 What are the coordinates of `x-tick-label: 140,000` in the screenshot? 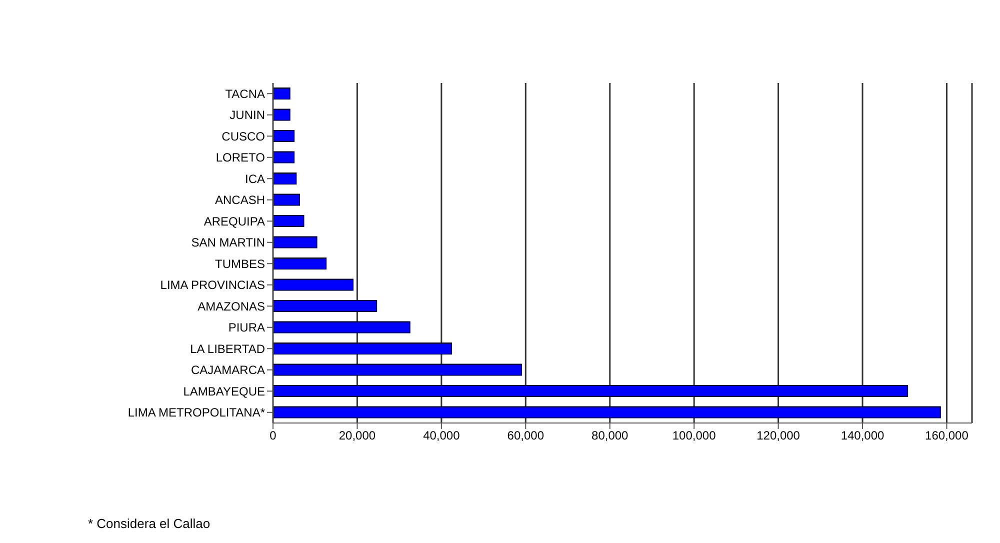 It's located at (862, 435).